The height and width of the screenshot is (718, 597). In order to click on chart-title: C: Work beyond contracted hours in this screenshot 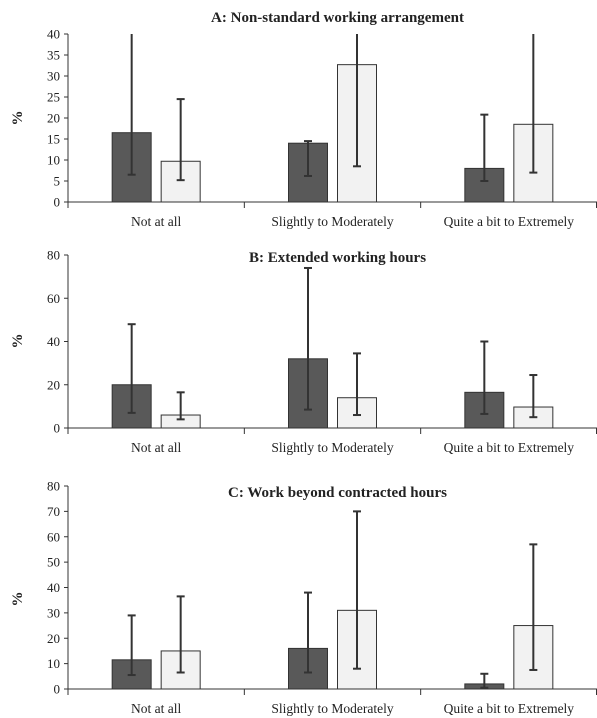, I will do `click(337, 493)`.